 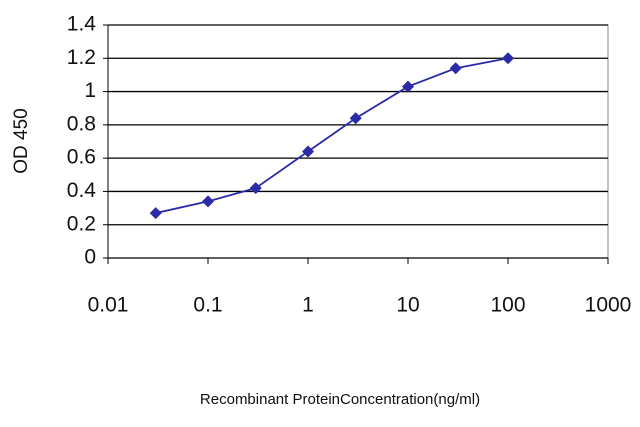 I want to click on x-tick-label: 0.1, so click(x=207, y=305).